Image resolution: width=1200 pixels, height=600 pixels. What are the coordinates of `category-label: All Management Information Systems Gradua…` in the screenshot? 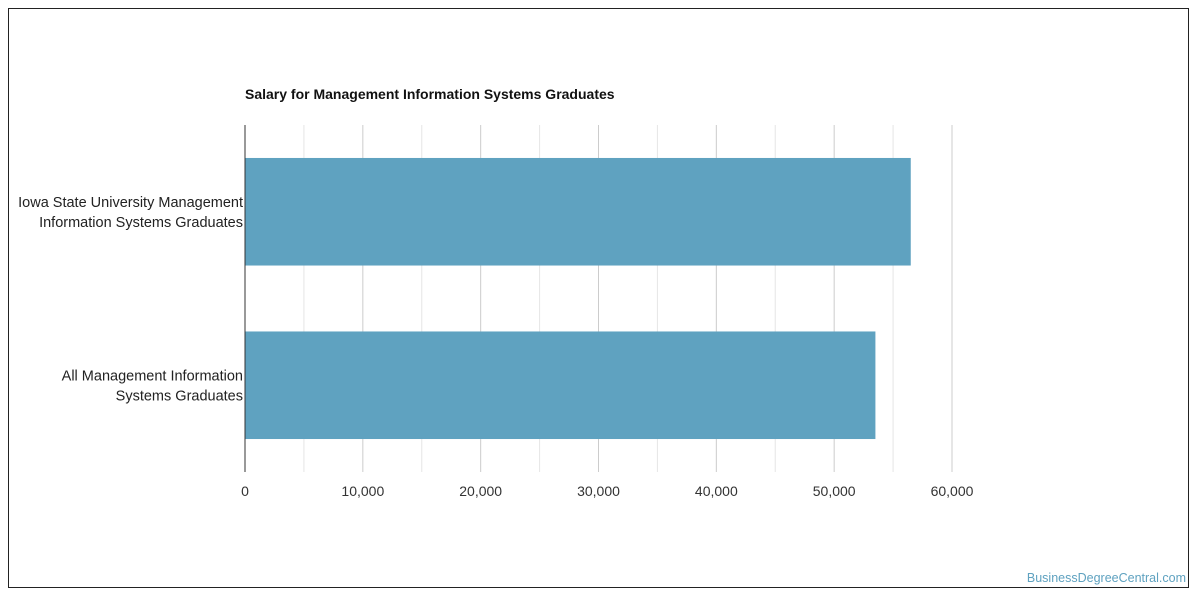 It's located at (152, 386).